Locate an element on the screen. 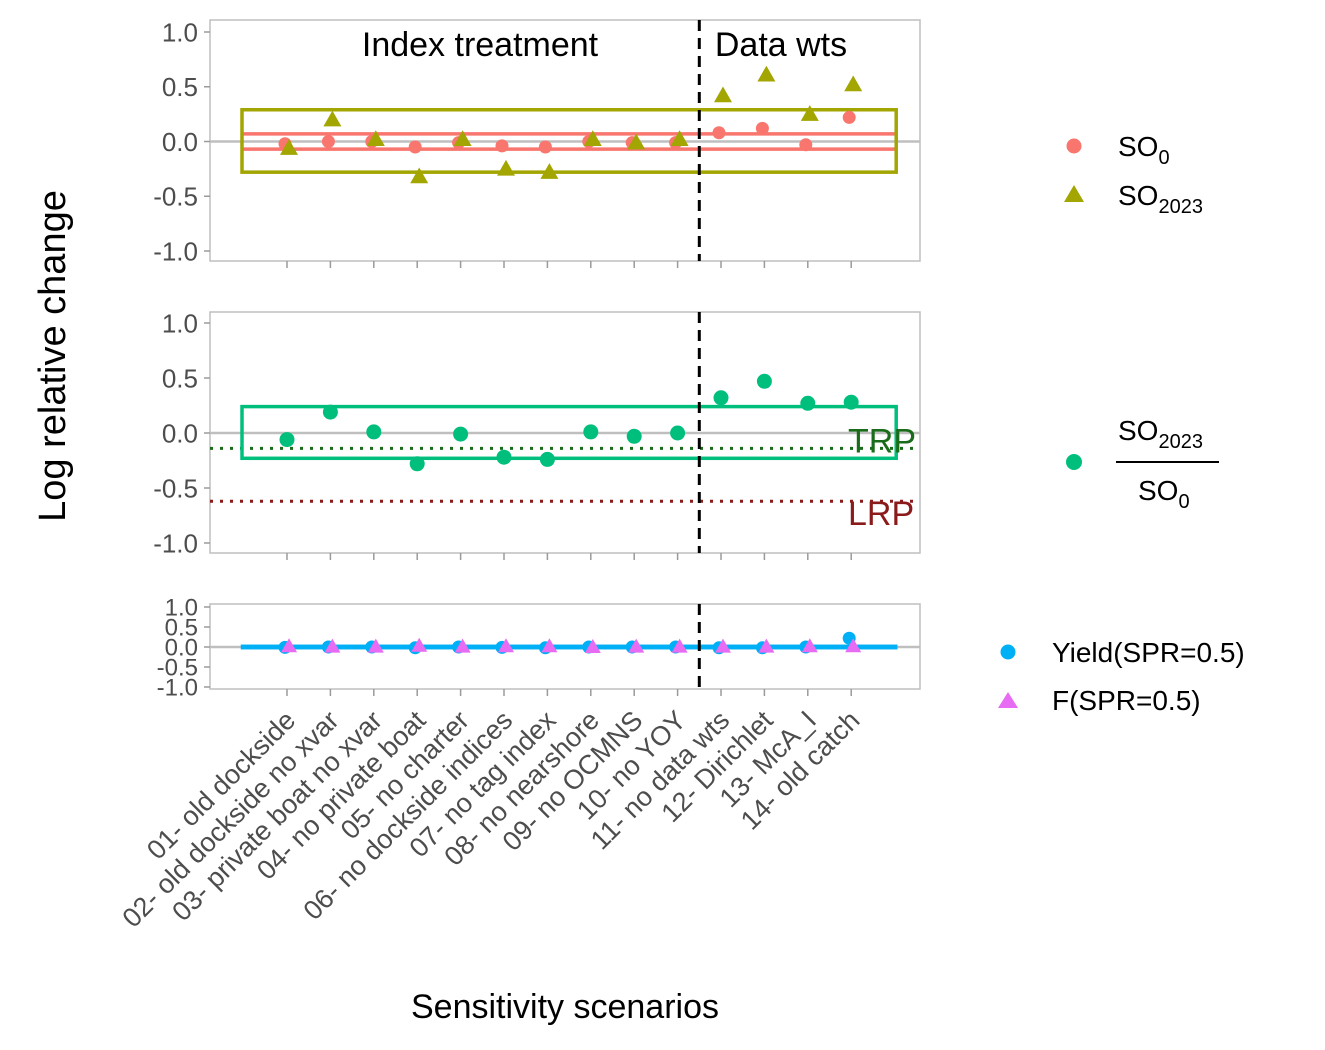 This screenshot has width=1325, height=1050. legend-label-f: F(SPR=0.5) is located at coordinates (1126, 700).